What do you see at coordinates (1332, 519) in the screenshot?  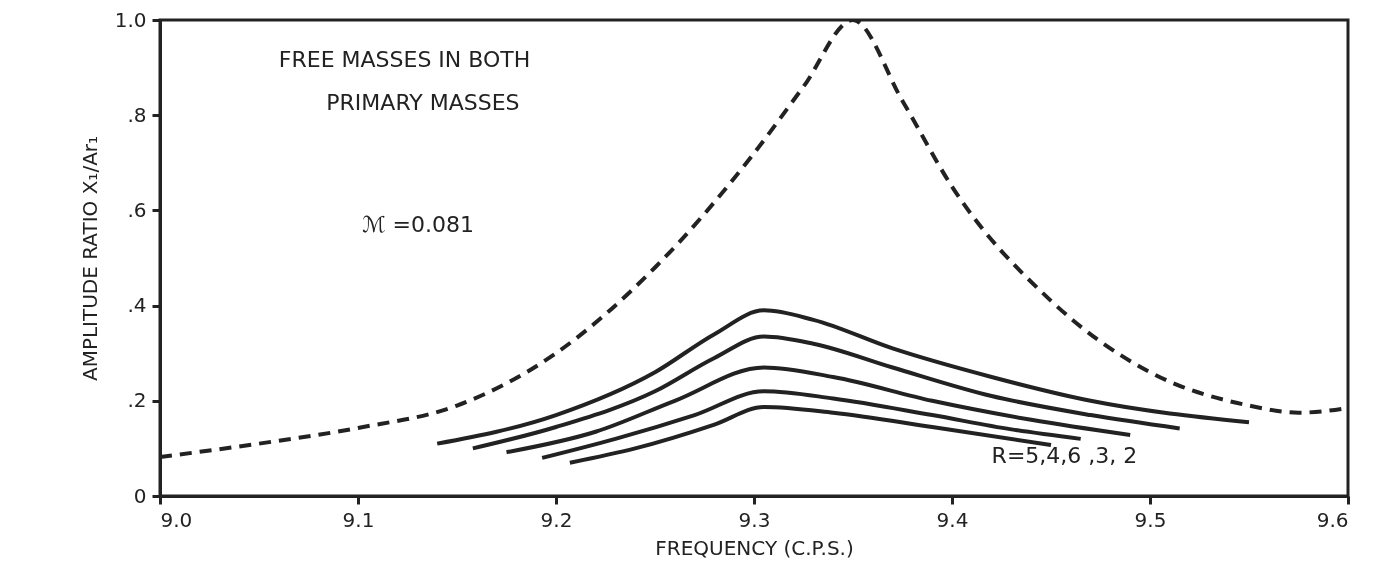 I see `x-tick-label: 9.6` at bounding box center [1332, 519].